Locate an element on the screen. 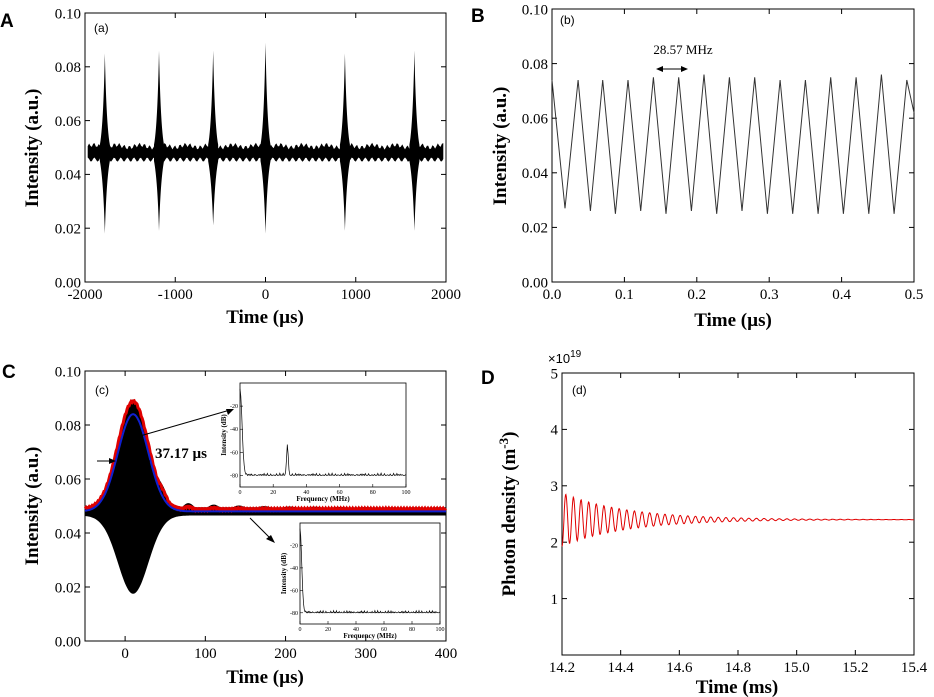  x-tick-label: -1000 is located at coordinates (175, 295).